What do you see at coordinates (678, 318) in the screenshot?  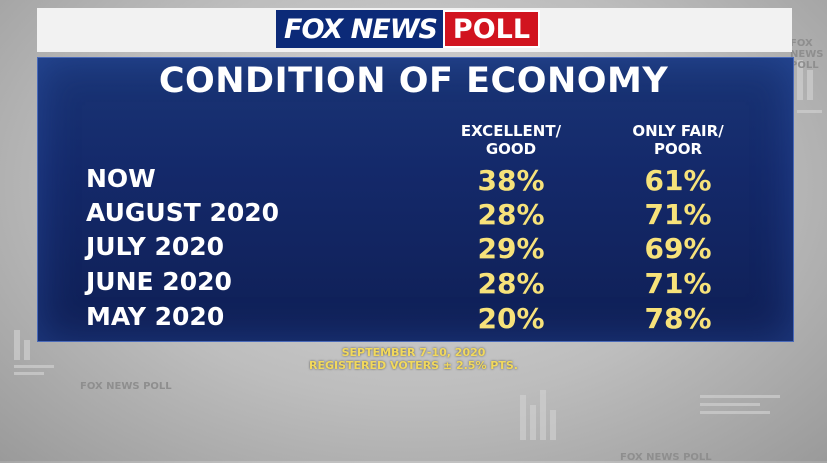 I see `value-only-fair-poor: 78%` at bounding box center [678, 318].